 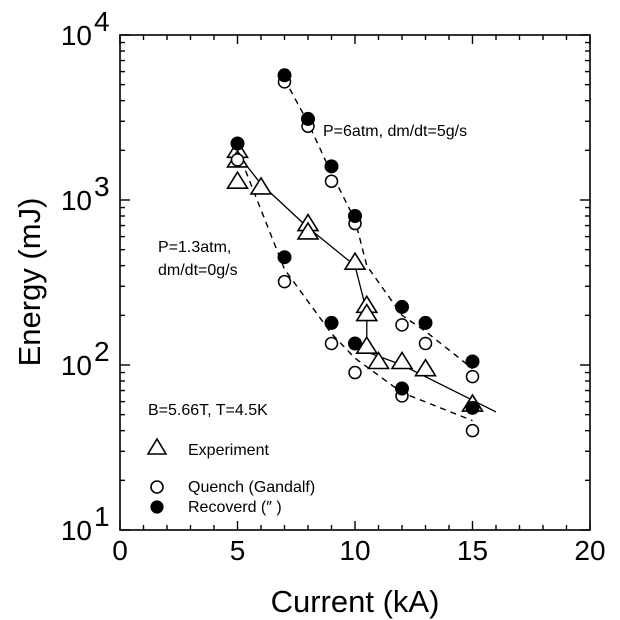 I want to click on legend-filled-circle-marker, so click(x=157, y=507).